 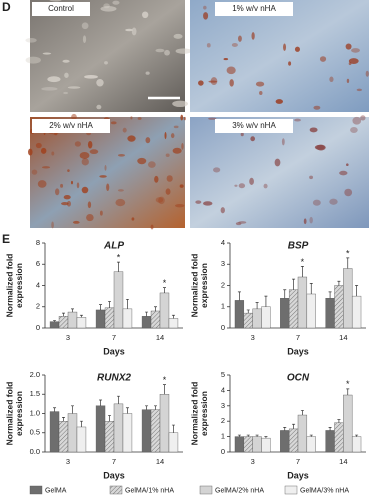 I want to click on legend-label: GelMA/3% nHA, so click(x=324, y=490).